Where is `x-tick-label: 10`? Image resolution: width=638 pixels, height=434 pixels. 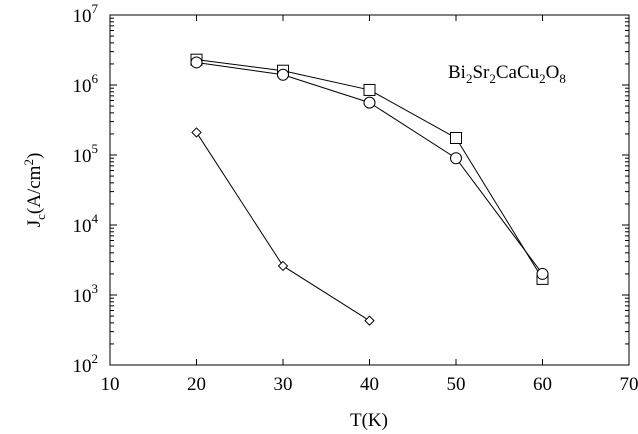 x-tick-label: 10 is located at coordinates (110, 384).